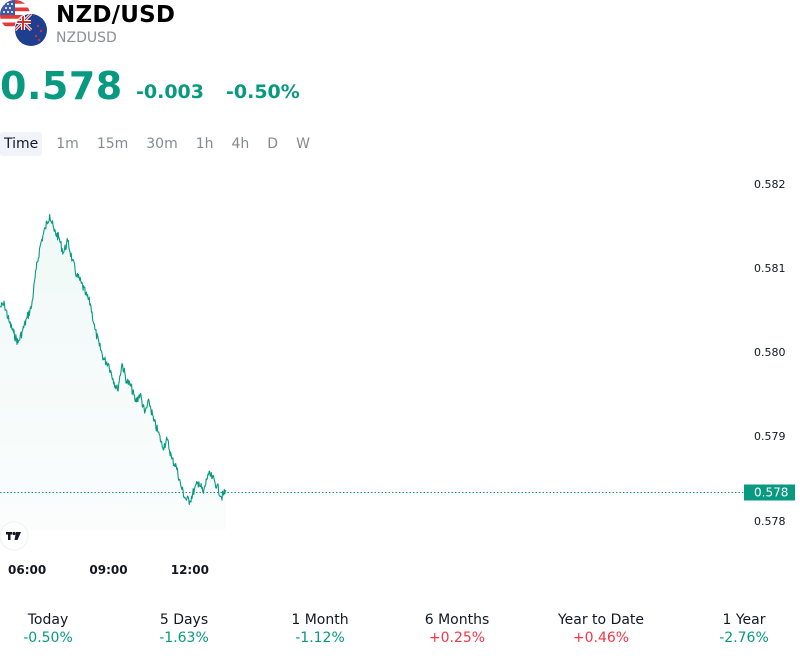  I want to click on y-axis: 0.582 0.581 0.580 0.579 0.578, so click(770, 353).